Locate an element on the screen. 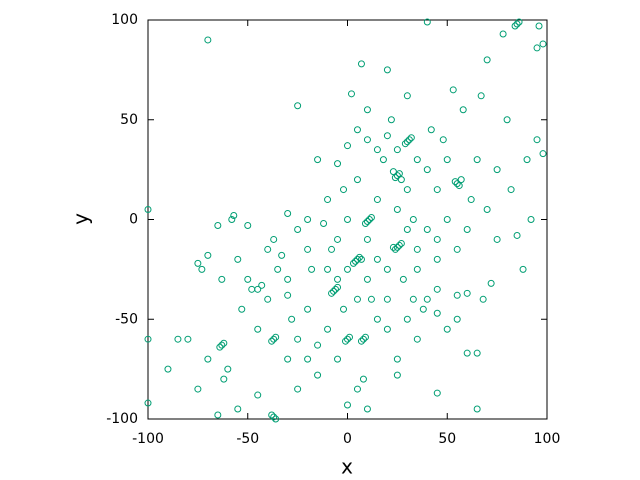  y-tick-label: 0 is located at coordinates (133, 220).